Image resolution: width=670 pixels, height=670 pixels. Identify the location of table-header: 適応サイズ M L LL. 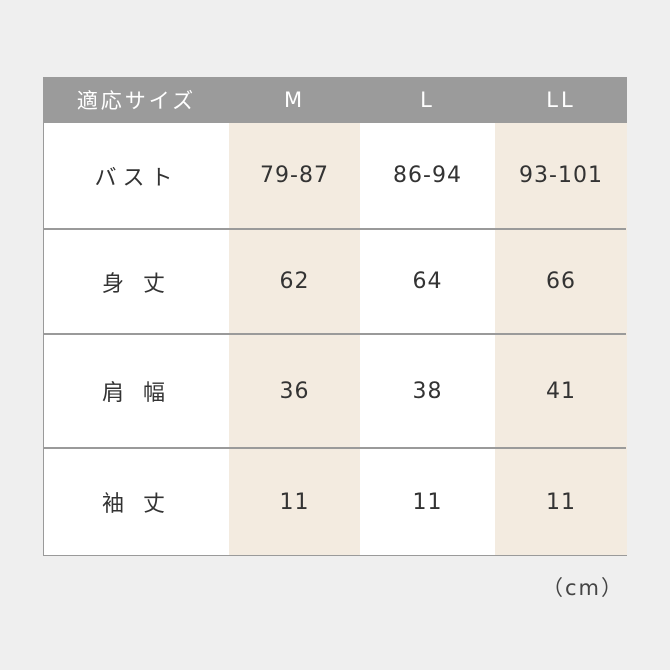
(335, 100).